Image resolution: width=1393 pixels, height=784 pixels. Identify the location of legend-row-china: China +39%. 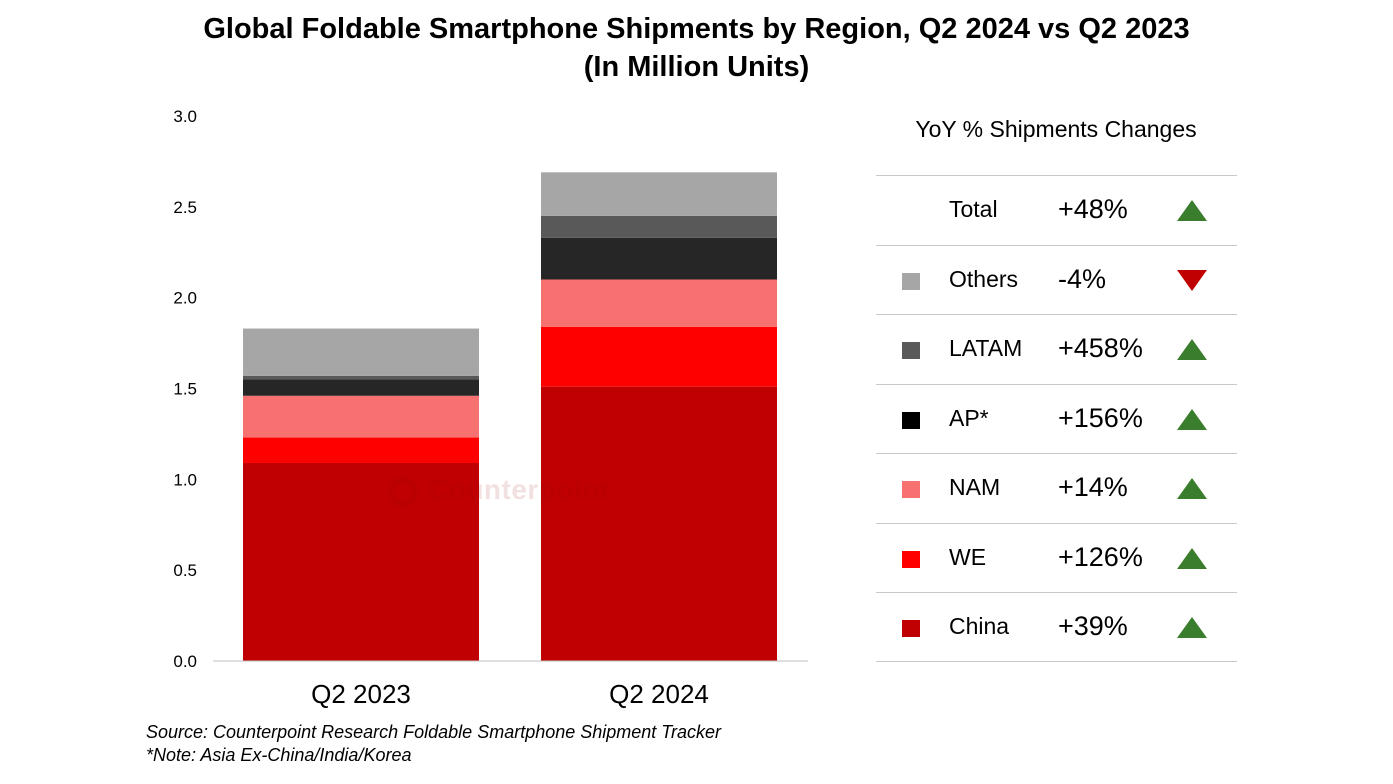
(1056, 627).